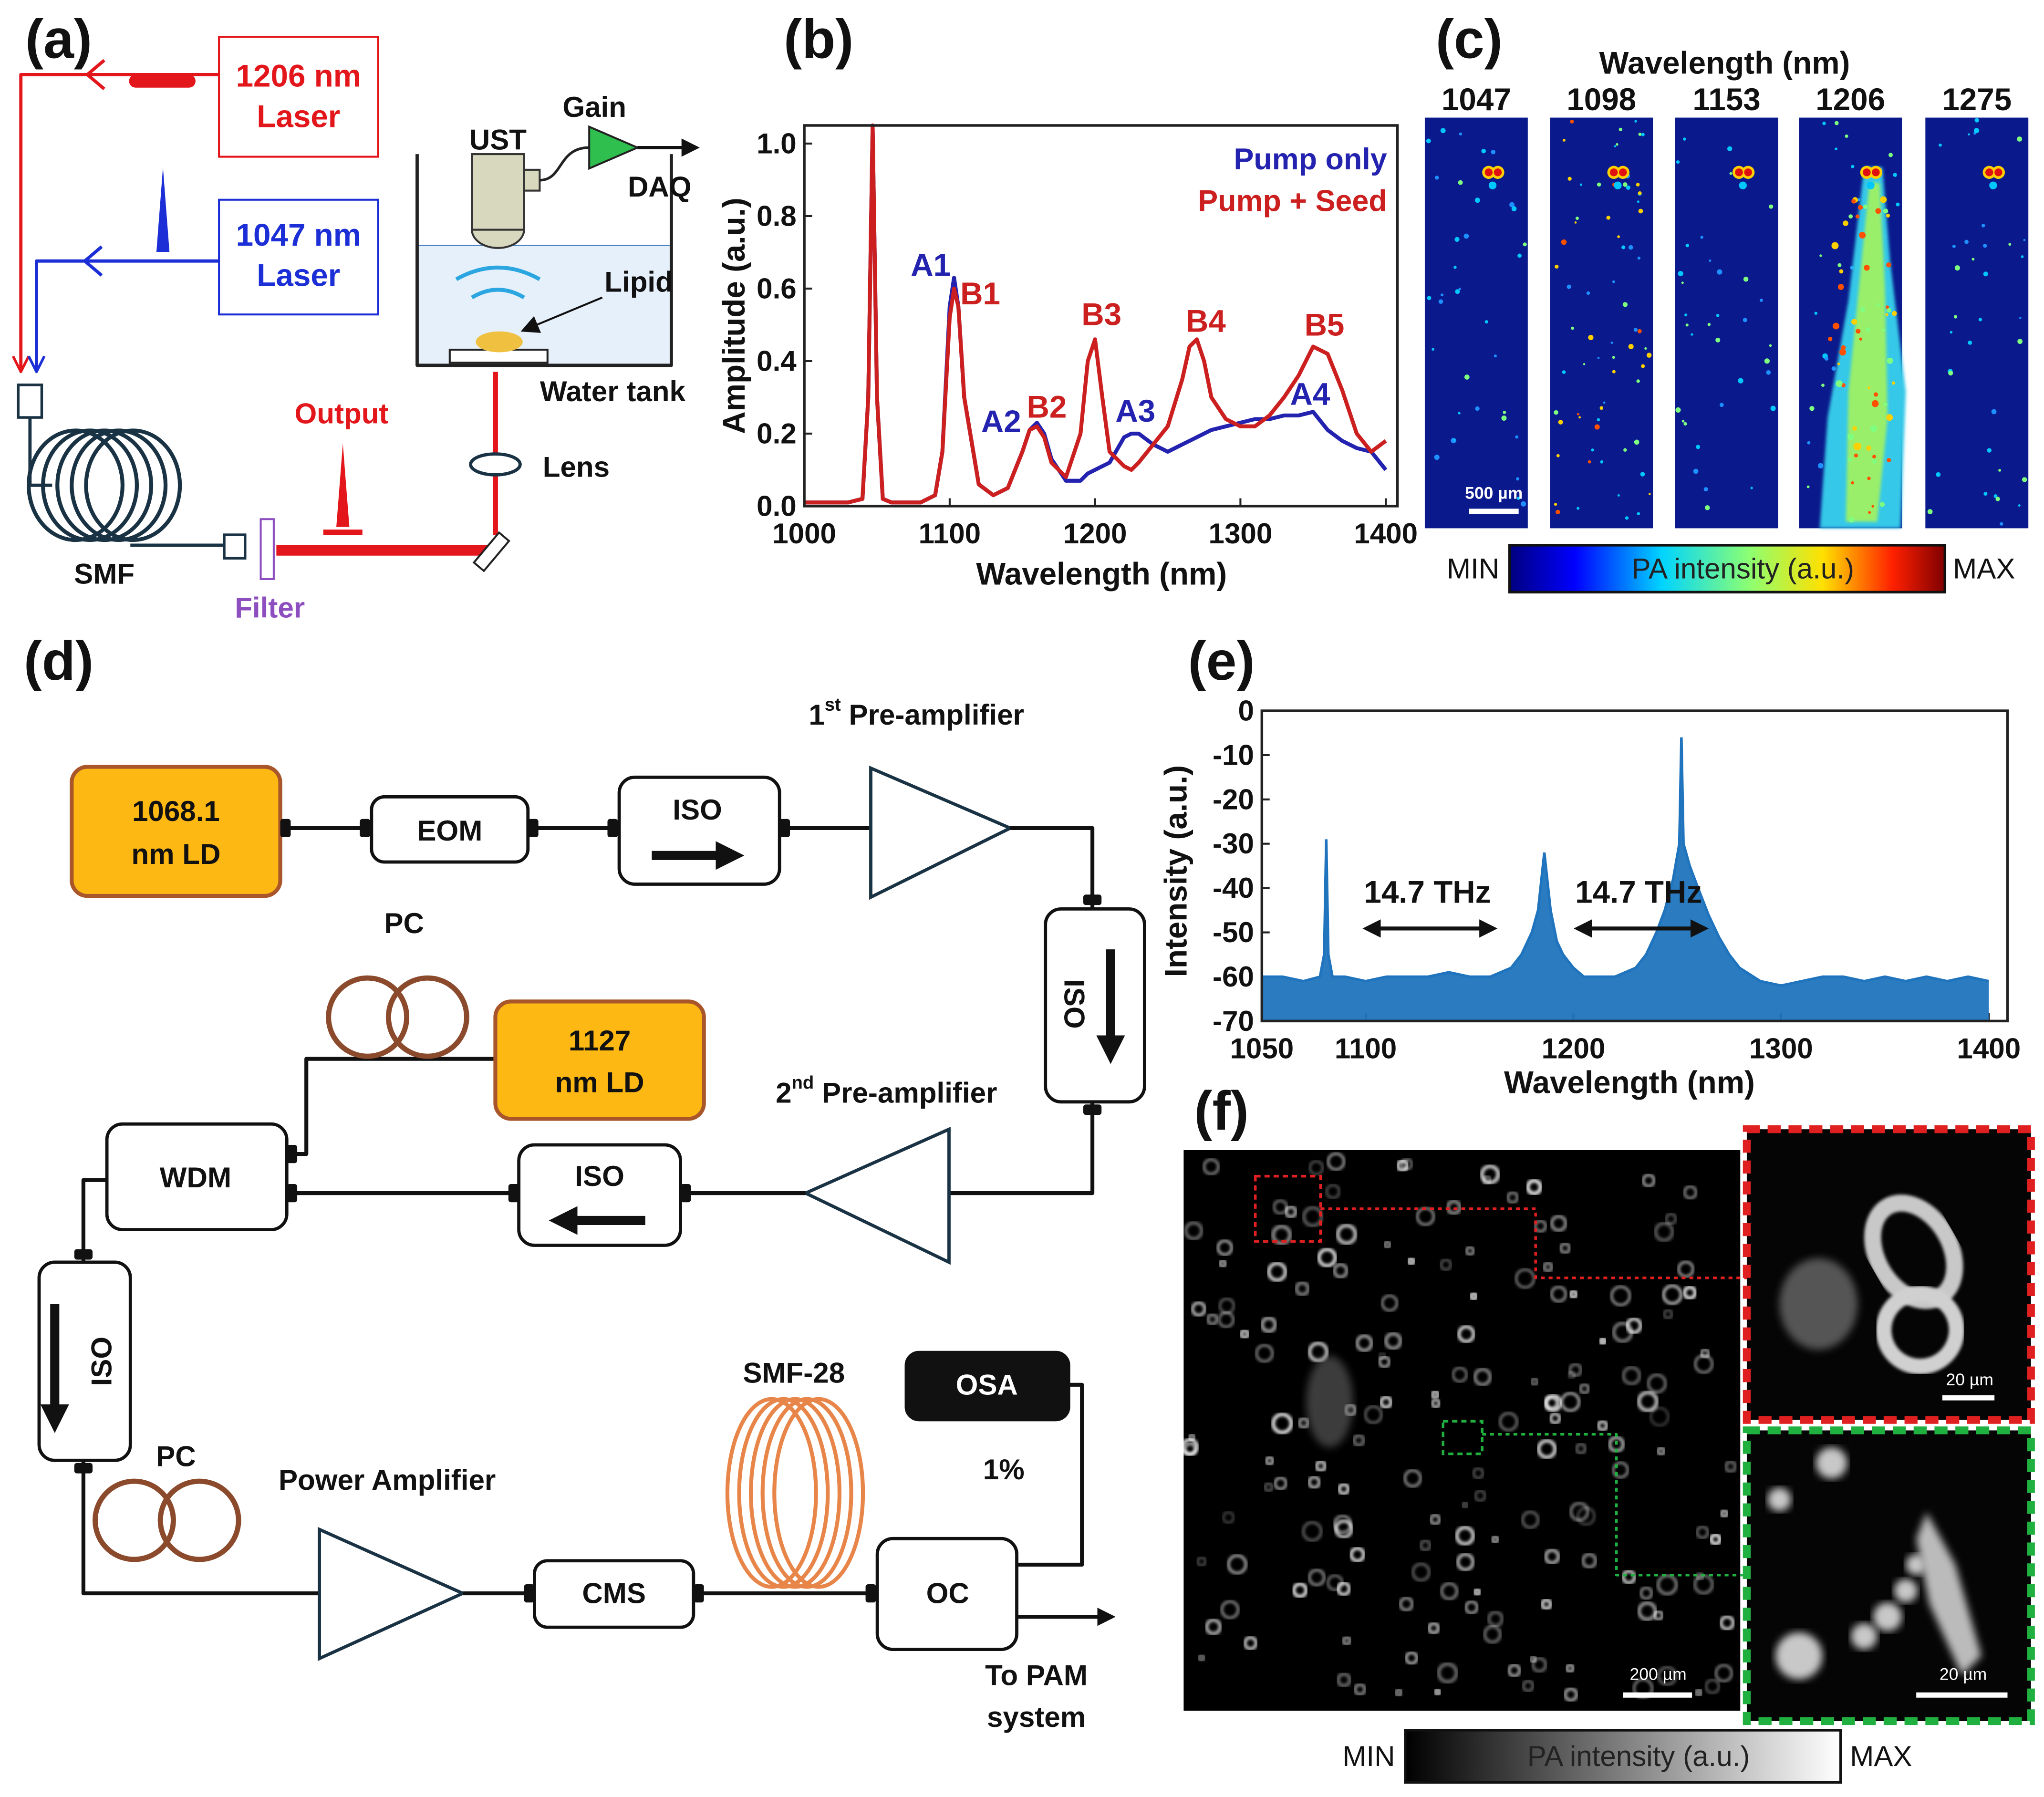  What do you see at coordinates (1638, 1756) in the screenshot?
I see `colorbar-label: PA intensity (a.u.)` at bounding box center [1638, 1756].